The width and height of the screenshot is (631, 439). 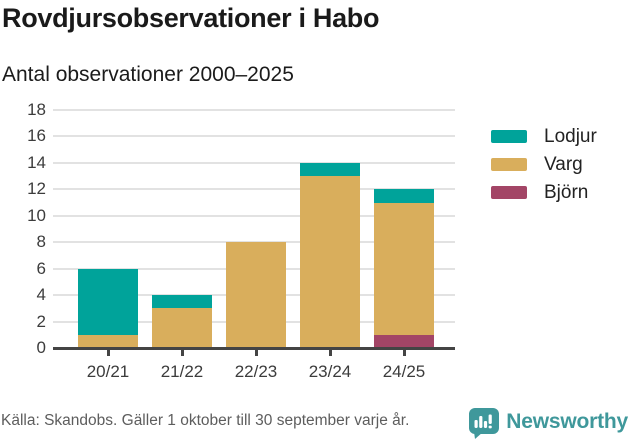 I want to click on y-axis-tick-label: 4, so click(x=41, y=295).